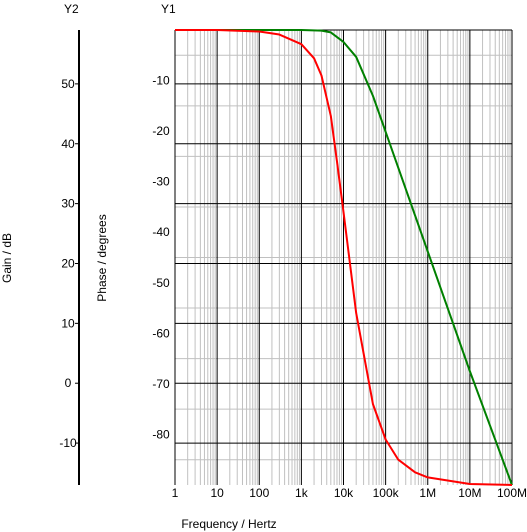  I want to click on x-tick-labels: 1 10 100 1k 10k 100k 1M 10M 100M, so click(349, 493).